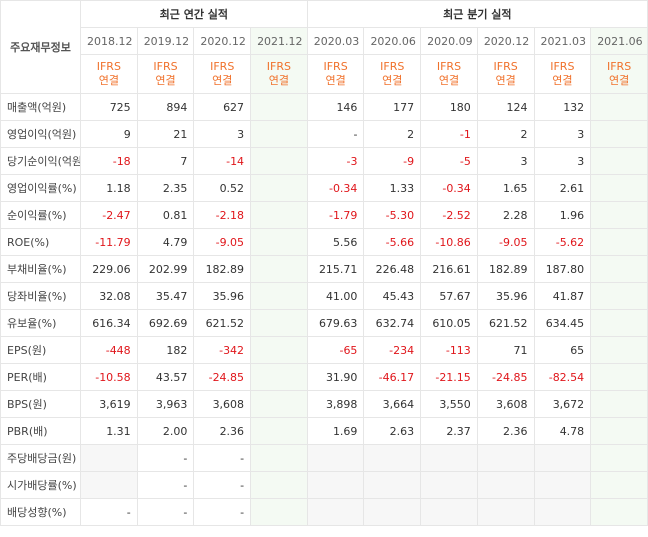 The image size is (648, 537). What do you see at coordinates (620, 41) in the screenshot?
I see `period-date: 2021.06` at bounding box center [620, 41].